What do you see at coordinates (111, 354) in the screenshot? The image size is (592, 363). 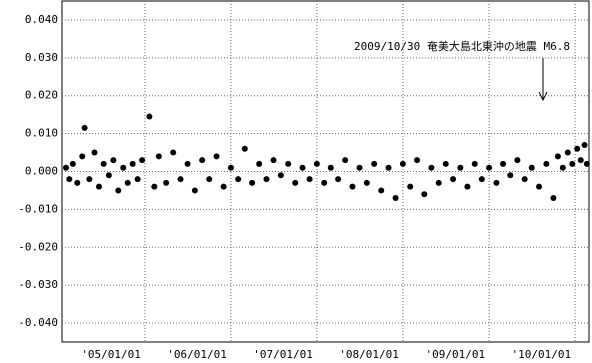 I see `x-tick-label: '05/01/01` at bounding box center [111, 354].